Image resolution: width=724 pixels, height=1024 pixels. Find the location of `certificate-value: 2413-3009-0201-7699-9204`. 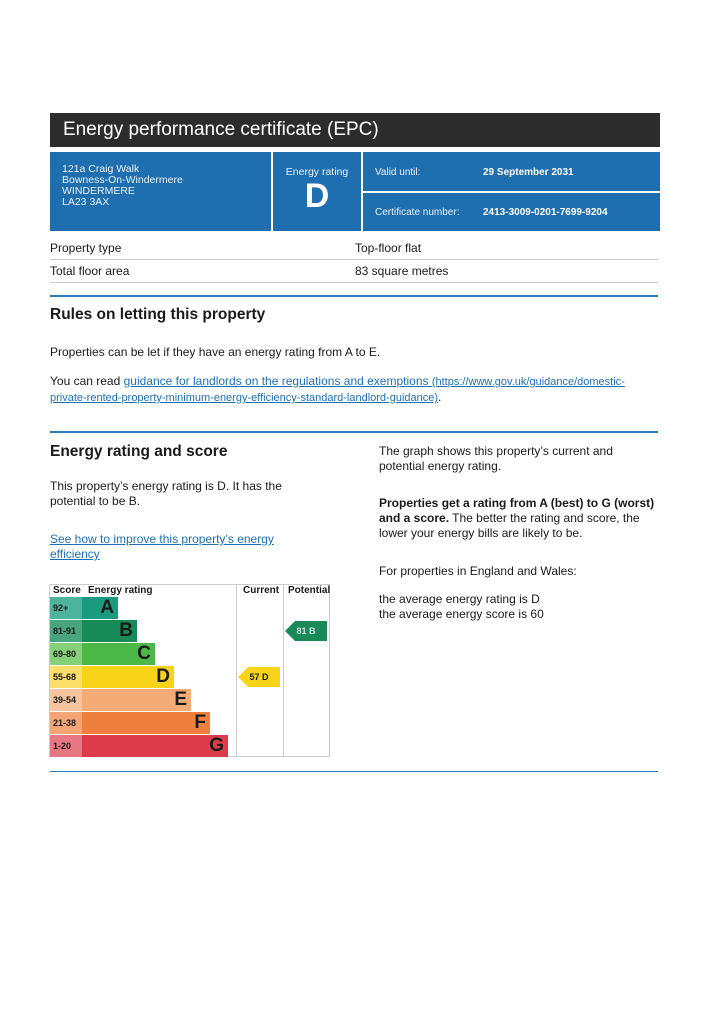

certificate-value: 2413-3009-0201-7699-9204 is located at coordinates (545, 212).